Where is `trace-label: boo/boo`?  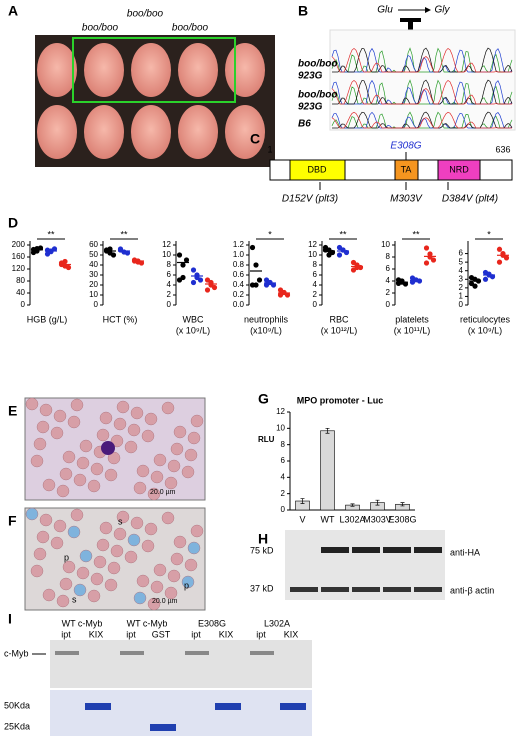 trace-label: boo/boo is located at coordinates (317, 95).